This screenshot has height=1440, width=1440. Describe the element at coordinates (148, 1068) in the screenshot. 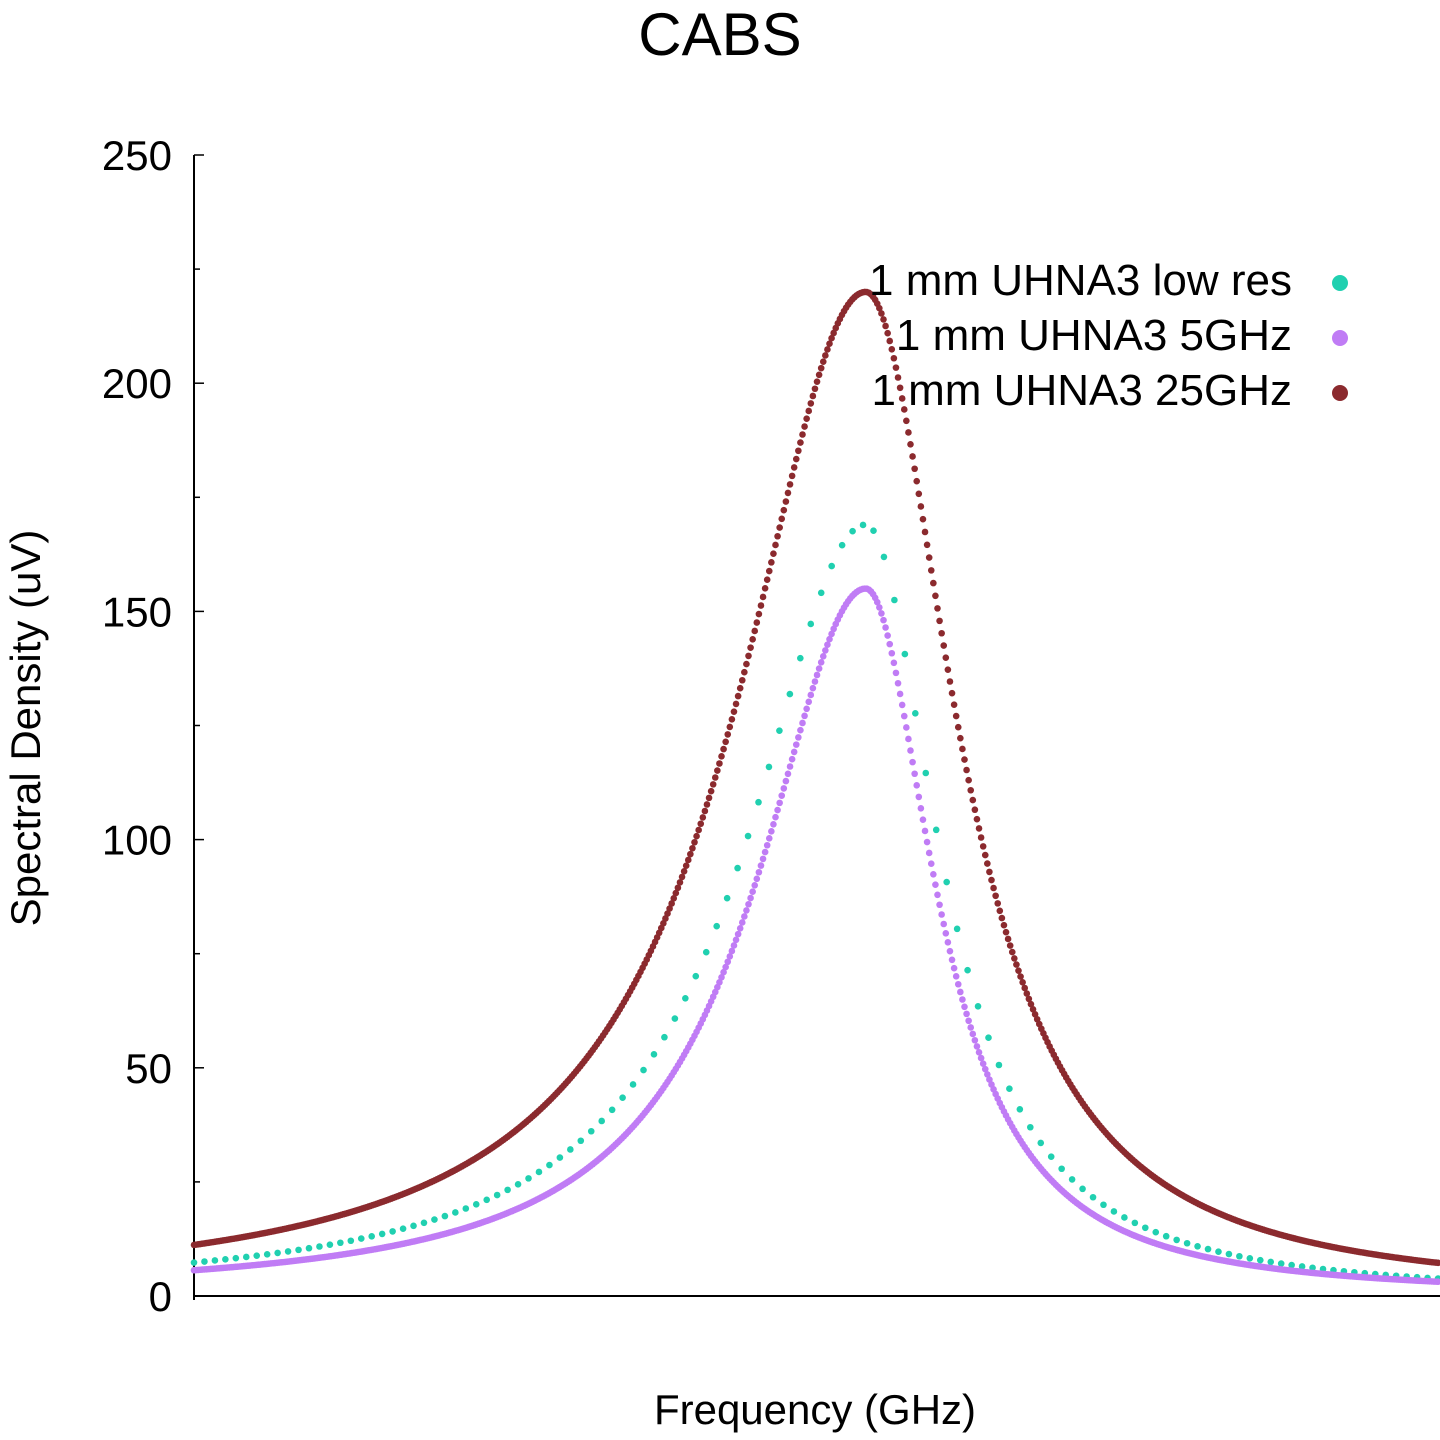

I see `y-tick-label: 50` at that location.